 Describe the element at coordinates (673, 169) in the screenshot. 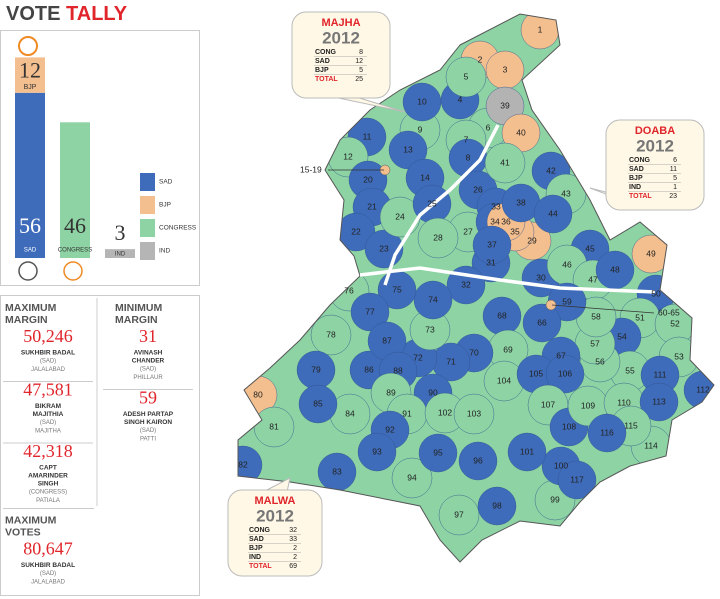

I see `row-seats: 11` at that location.